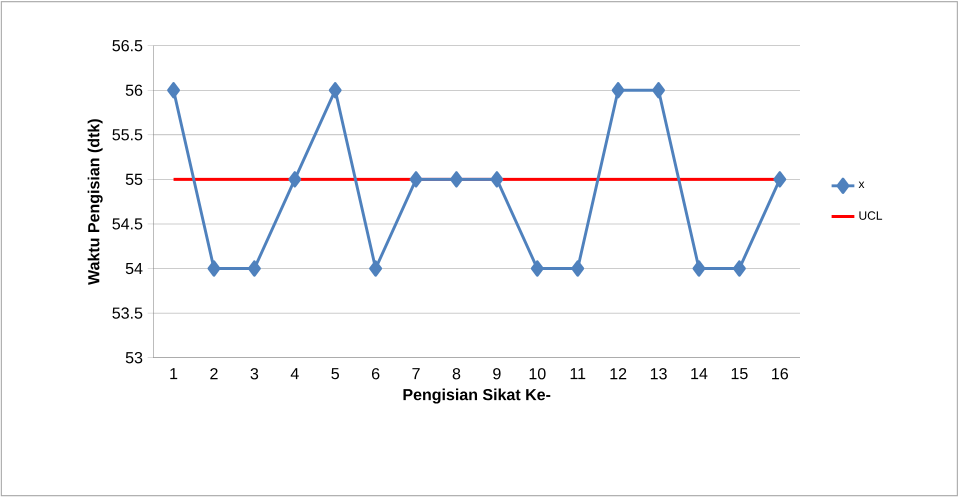 The height and width of the screenshot is (497, 959). Describe the element at coordinates (538, 374) in the screenshot. I see `x-tick-label: 10` at that location.